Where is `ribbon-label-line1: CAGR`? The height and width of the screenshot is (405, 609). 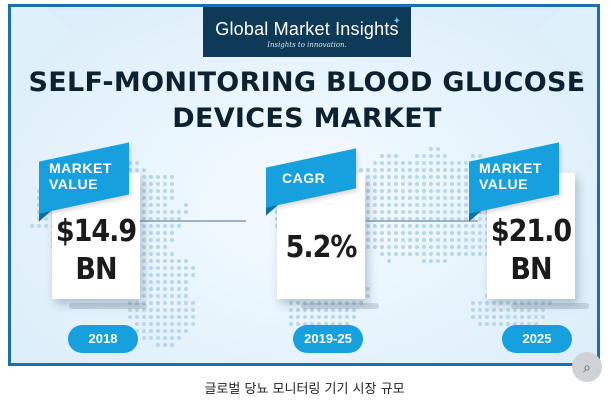 ribbon-label-line1: CAGR is located at coordinates (304, 178).